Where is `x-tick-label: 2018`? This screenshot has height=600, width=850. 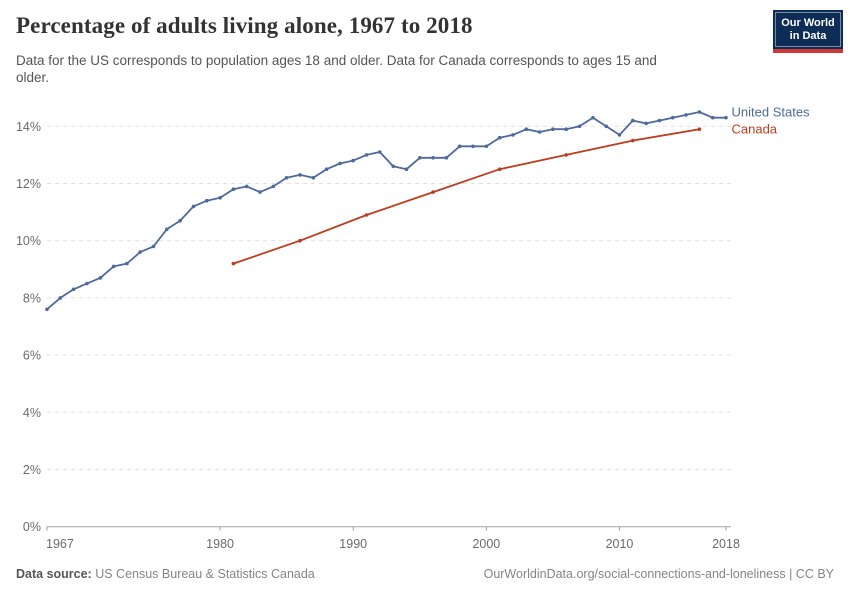
x-tick-label: 2018 is located at coordinates (726, 544).